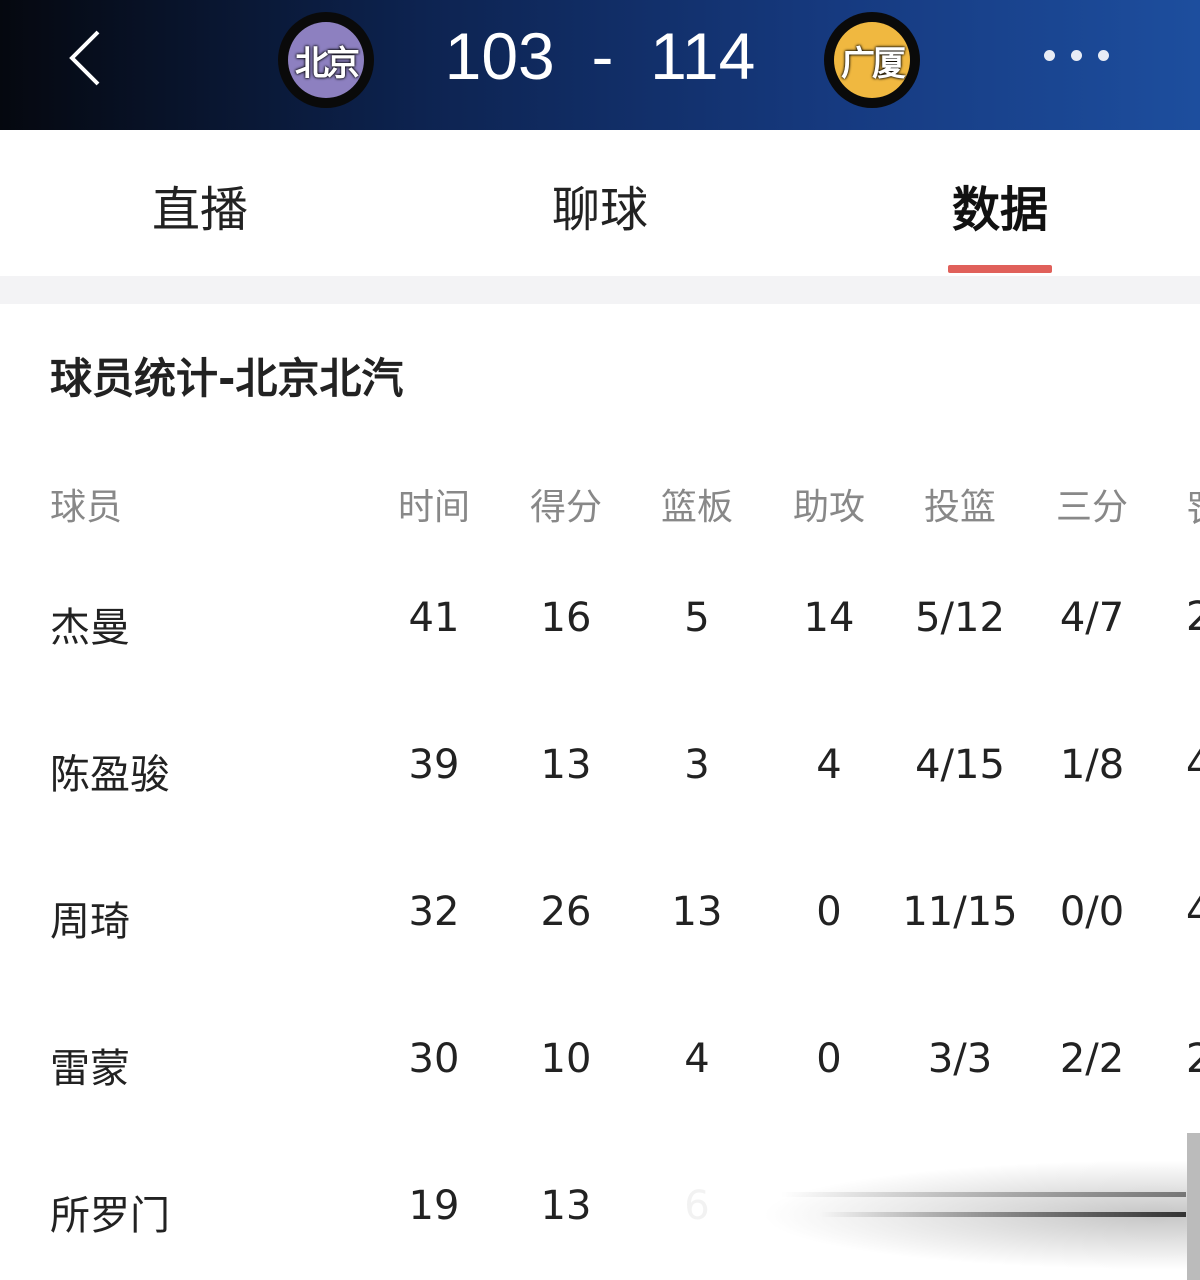  I want to click on stat-reb: 13, so click(697, 912).